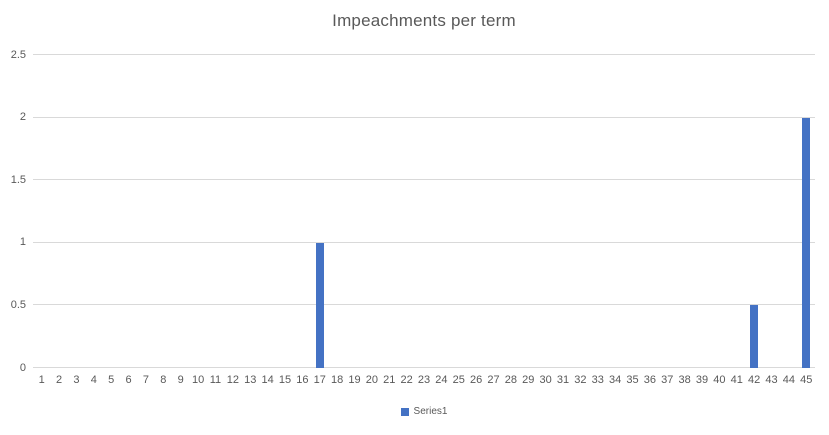 Image resolution: width=829 pixels, height=435 pixels. I want to click on x-axis-tick-label: 10, so click(198, 380).